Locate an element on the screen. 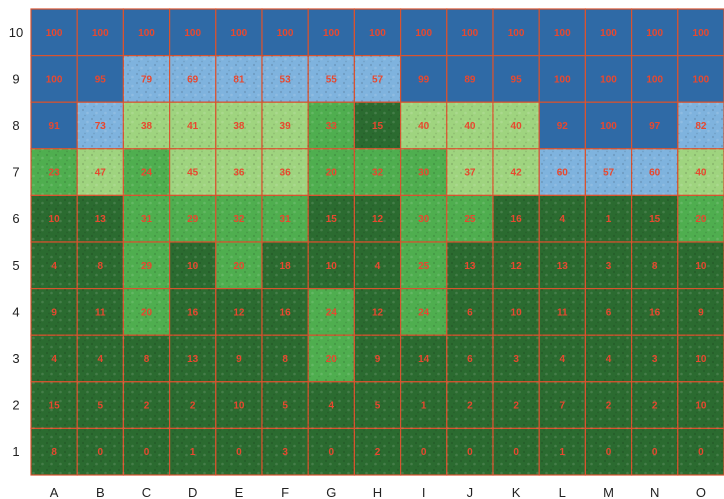 The width and height of the screenshot is (724, 499). cell-value-L6: 4 is located at coordinates (563, 219).